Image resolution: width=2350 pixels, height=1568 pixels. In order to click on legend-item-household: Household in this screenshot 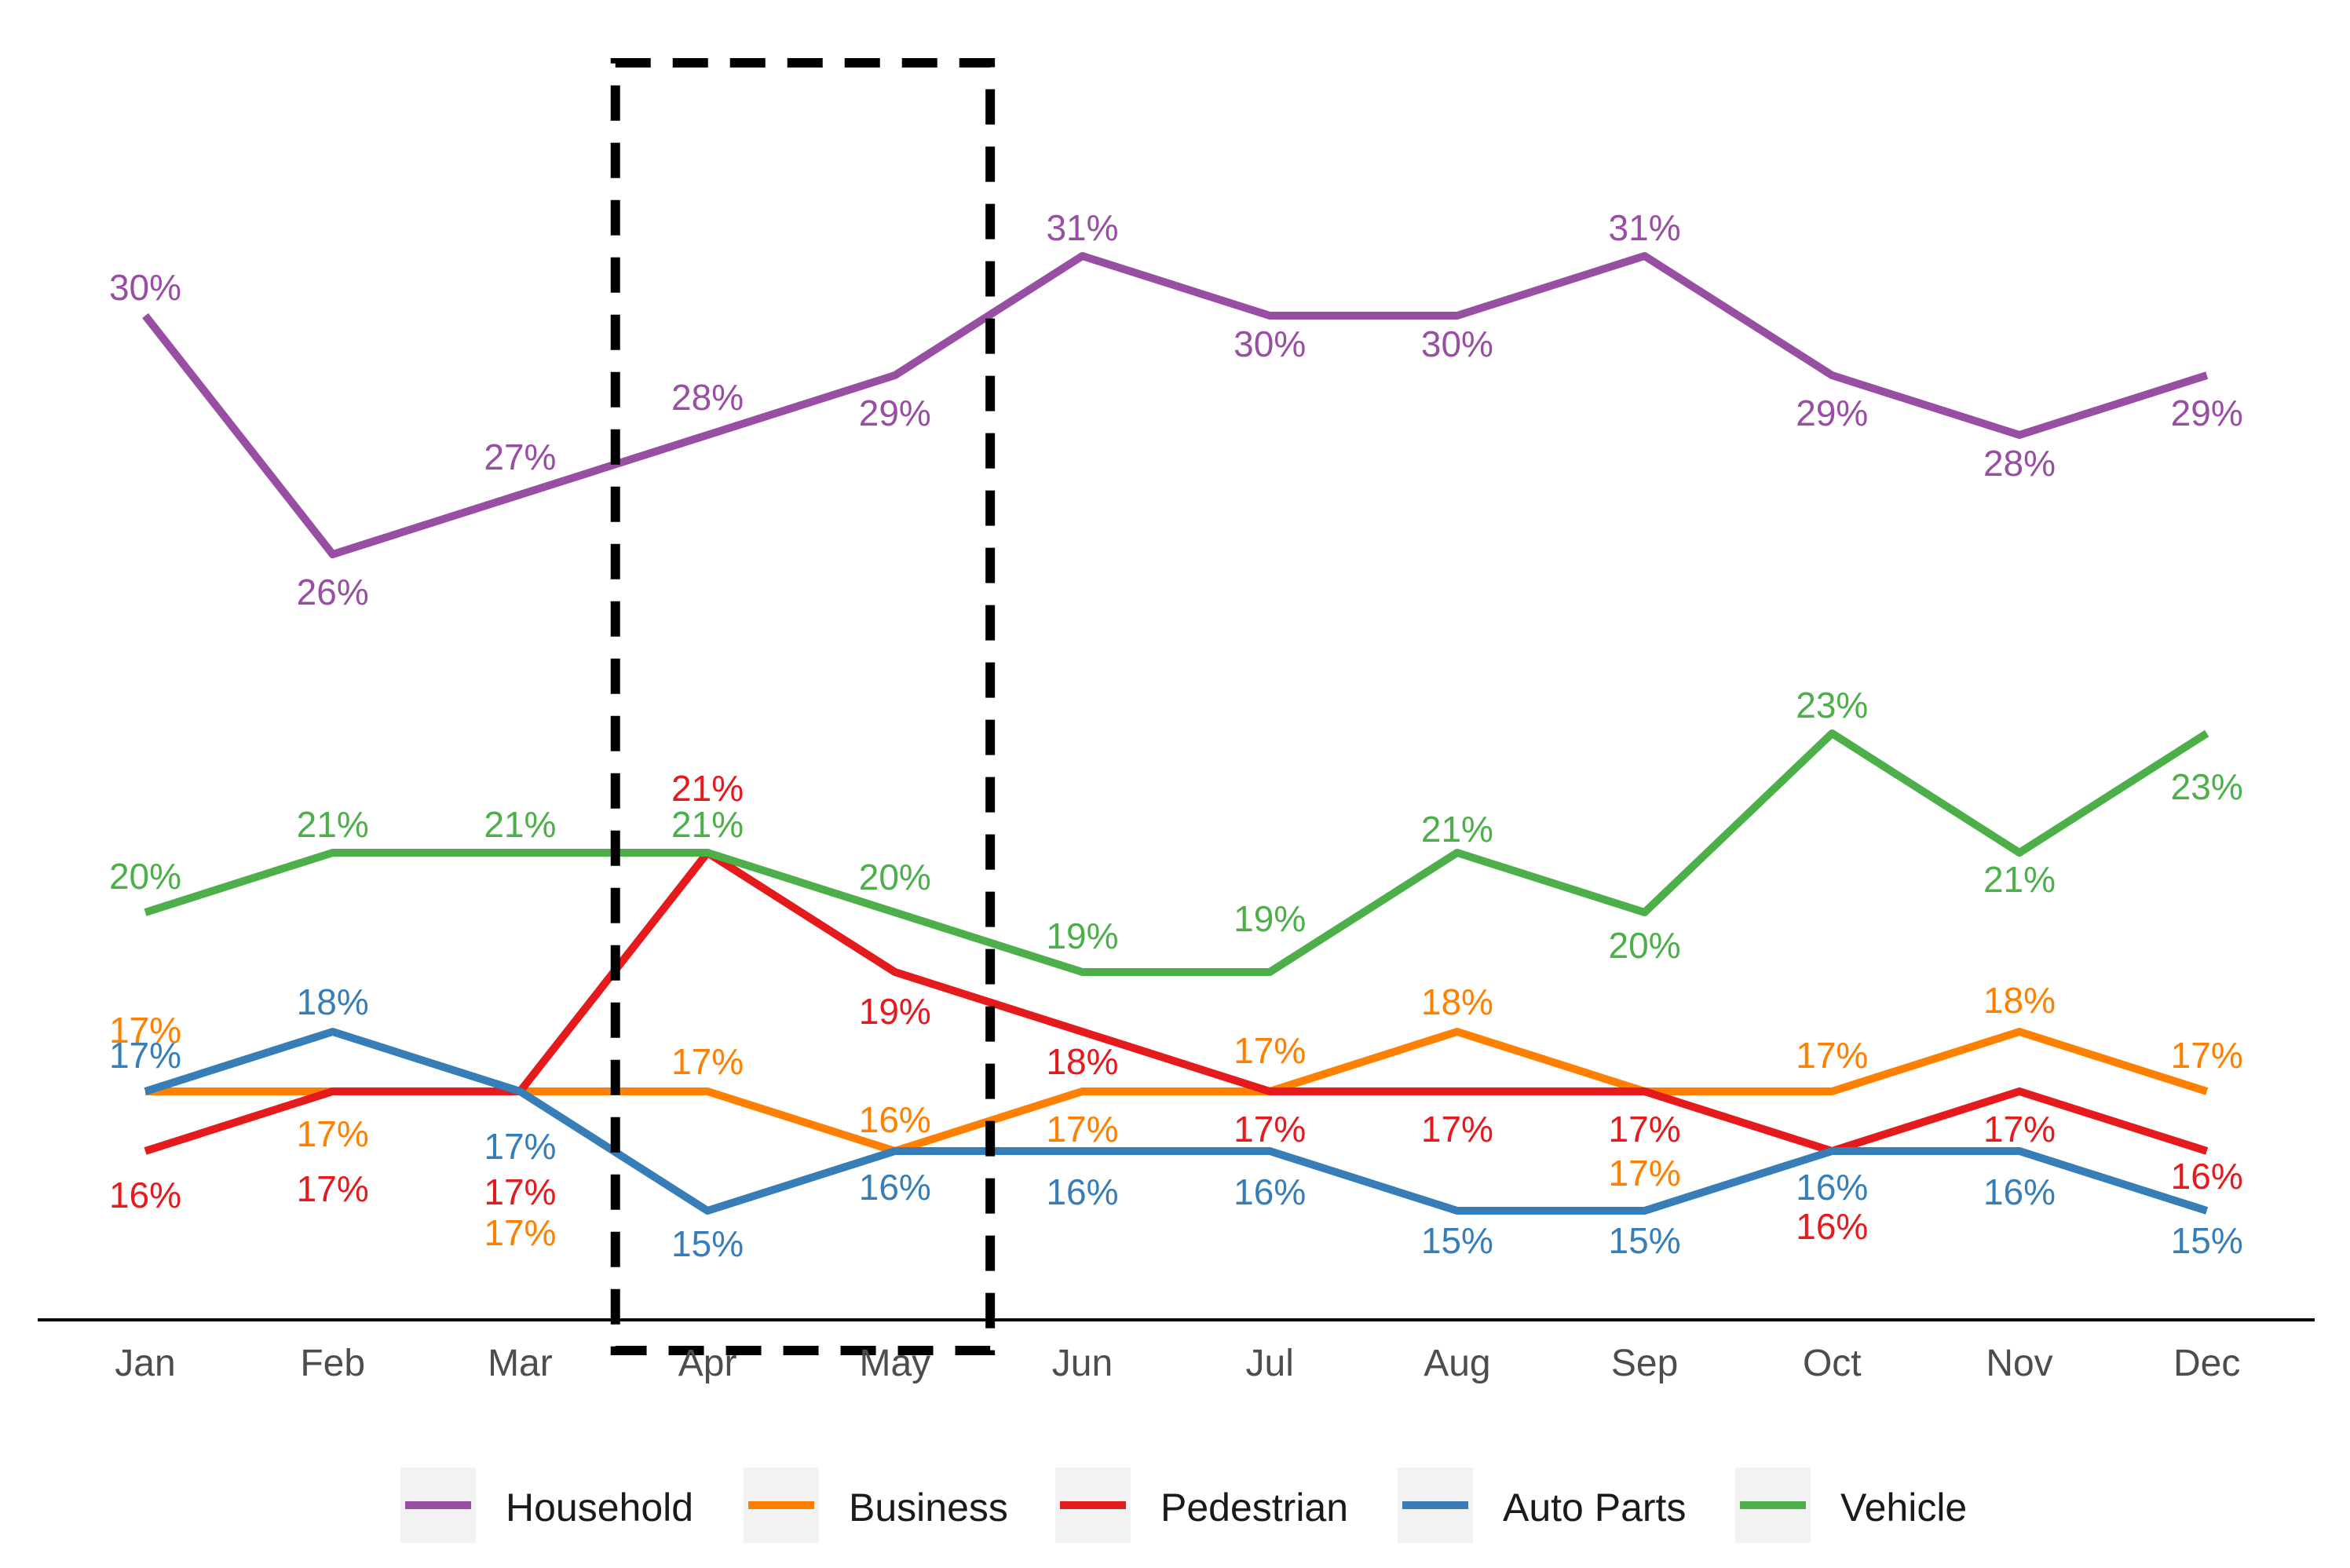, I will do `click(547, 1505)`.